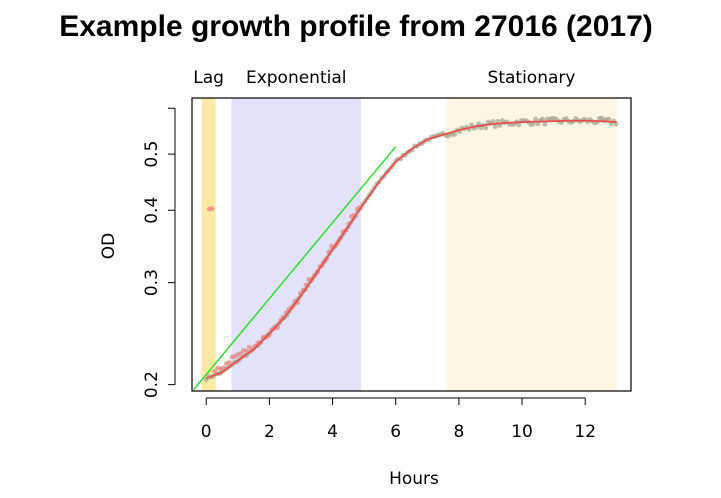  I want to click on exponential-tangent-line, so click(295, 268).